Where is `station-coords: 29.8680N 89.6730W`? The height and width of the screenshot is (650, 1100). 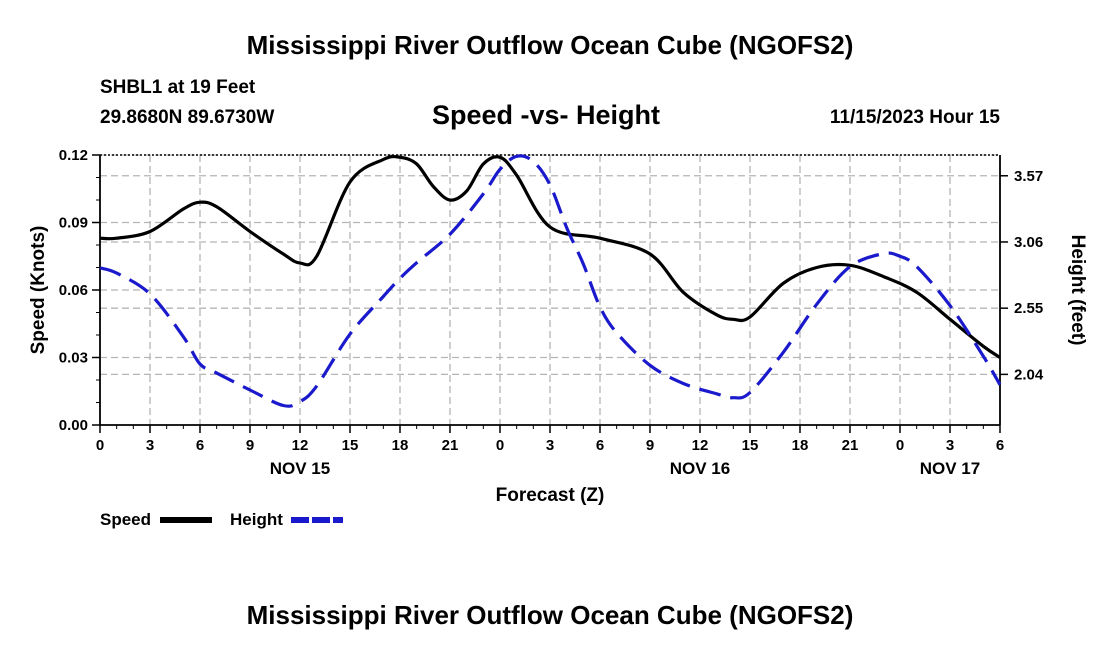 station-coords: 29.8680N 89.6730W is located at coordinates (187, 117).